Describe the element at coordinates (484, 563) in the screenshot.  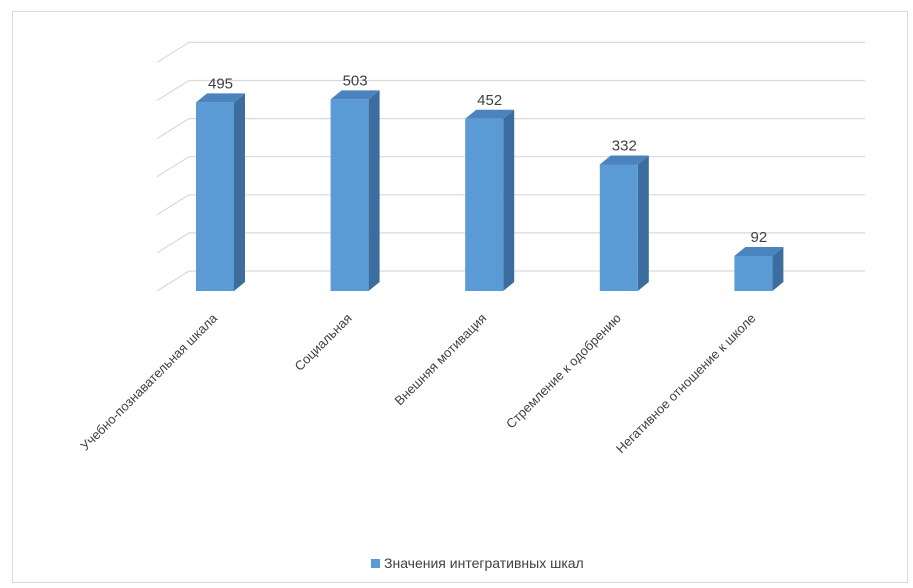
I see `legend-label: Значения интегративных шкал` at that location.